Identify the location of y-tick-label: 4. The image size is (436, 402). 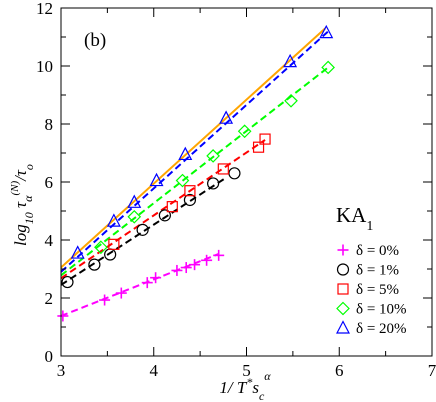
(49, 240).